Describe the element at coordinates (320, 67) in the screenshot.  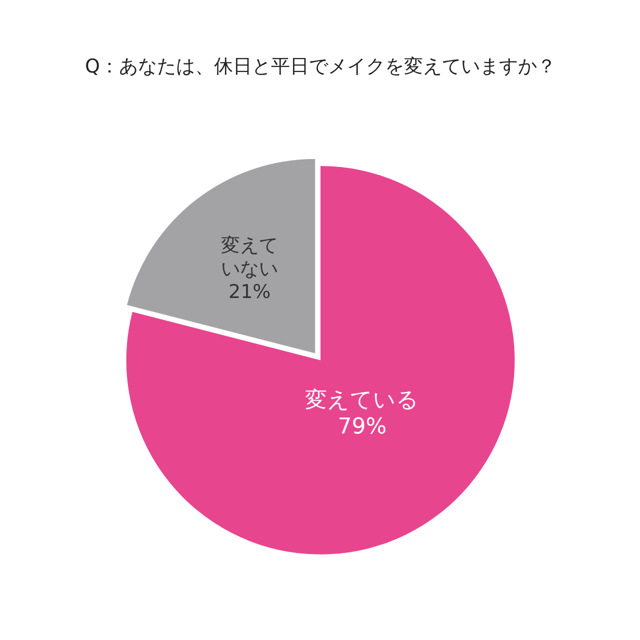
I see `chart-title: Q：あなたは、休日と平日でメイクを変えていますか？` at that location.